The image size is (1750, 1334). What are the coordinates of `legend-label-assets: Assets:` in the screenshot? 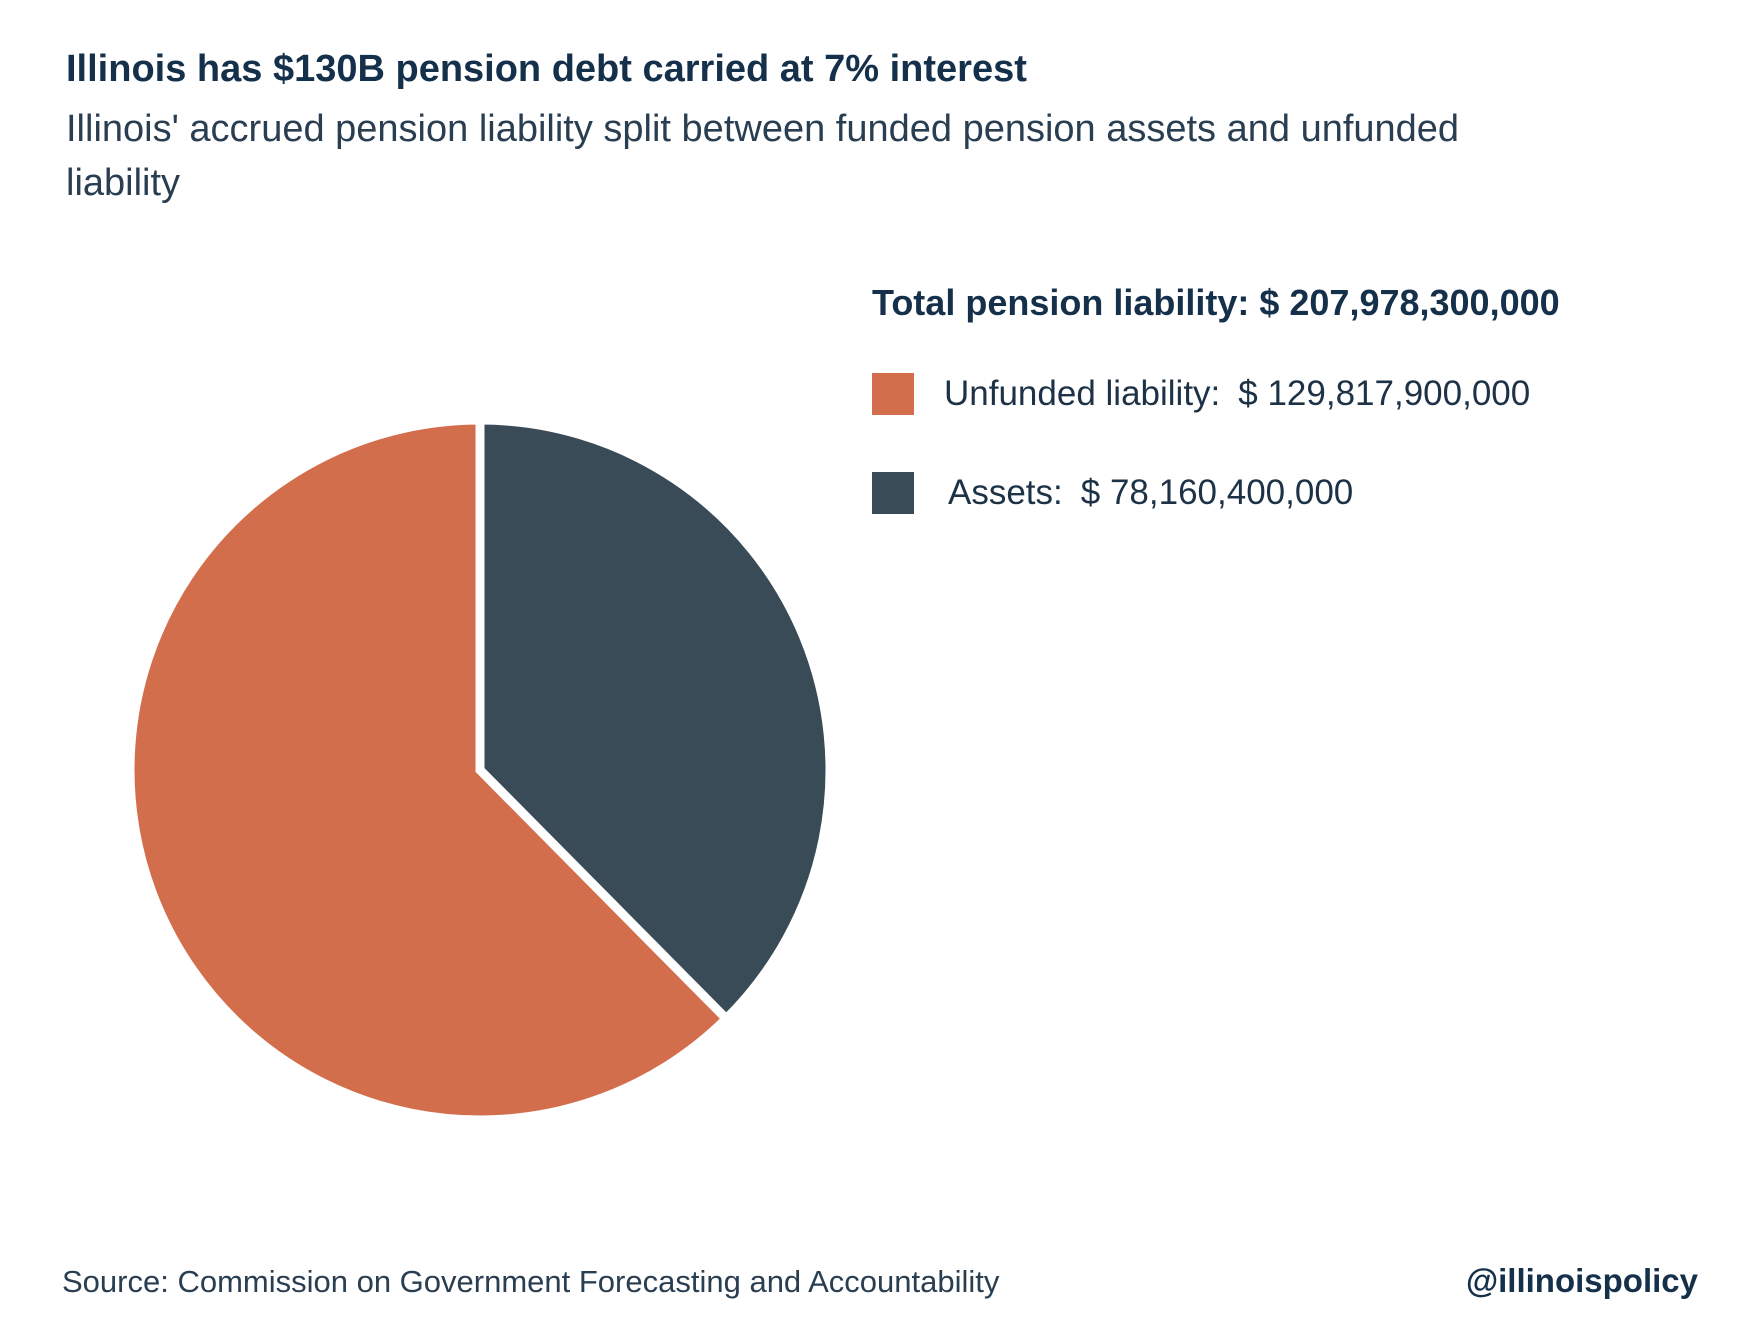 It's located at (1005, 492).